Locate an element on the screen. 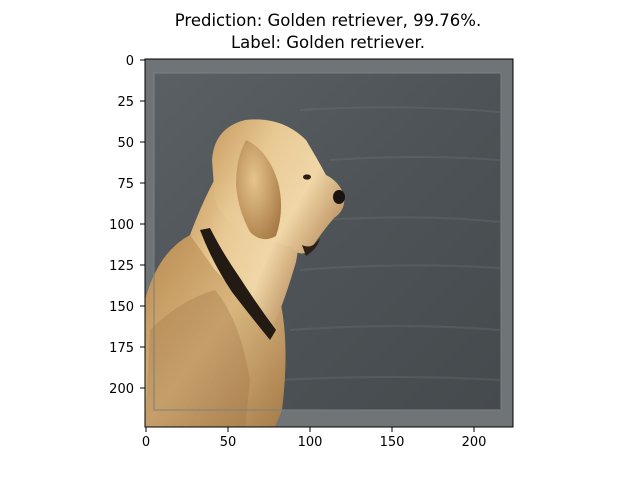 The image size is (640, 480). y-tick-label: 175 is located at coordinates (121, 348).